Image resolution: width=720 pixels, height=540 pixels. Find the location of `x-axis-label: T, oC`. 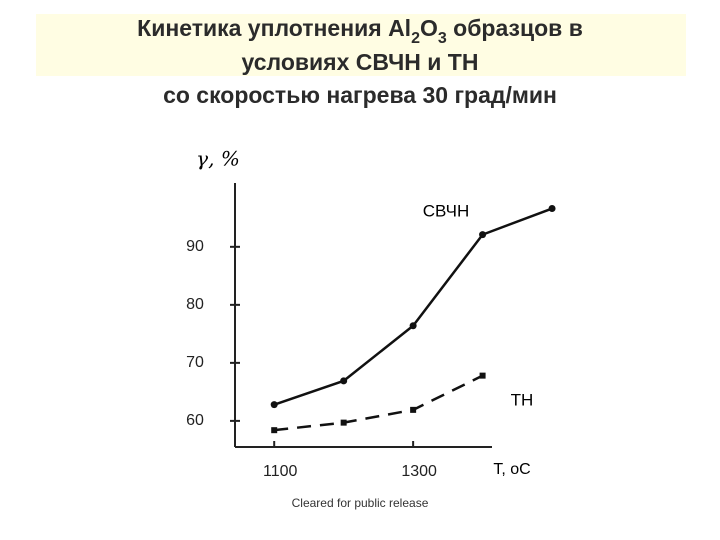

x-axis-label: T, oC is located at coordinates (511, 469).